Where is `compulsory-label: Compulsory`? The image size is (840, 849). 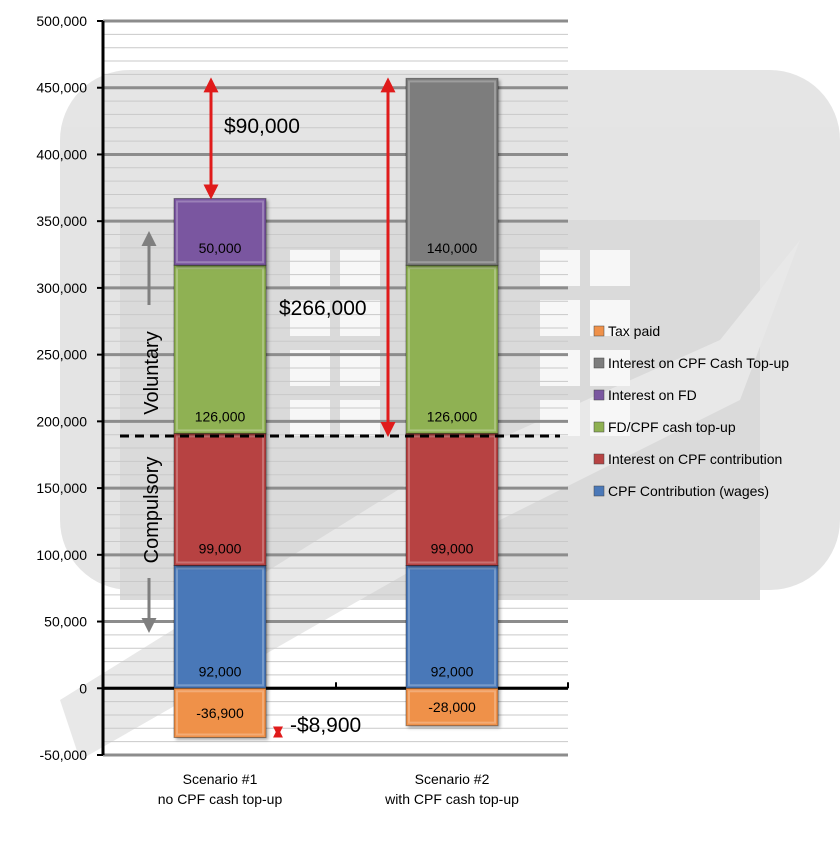 compulsory-label: Compulsory is located at coordinates (152, 510).